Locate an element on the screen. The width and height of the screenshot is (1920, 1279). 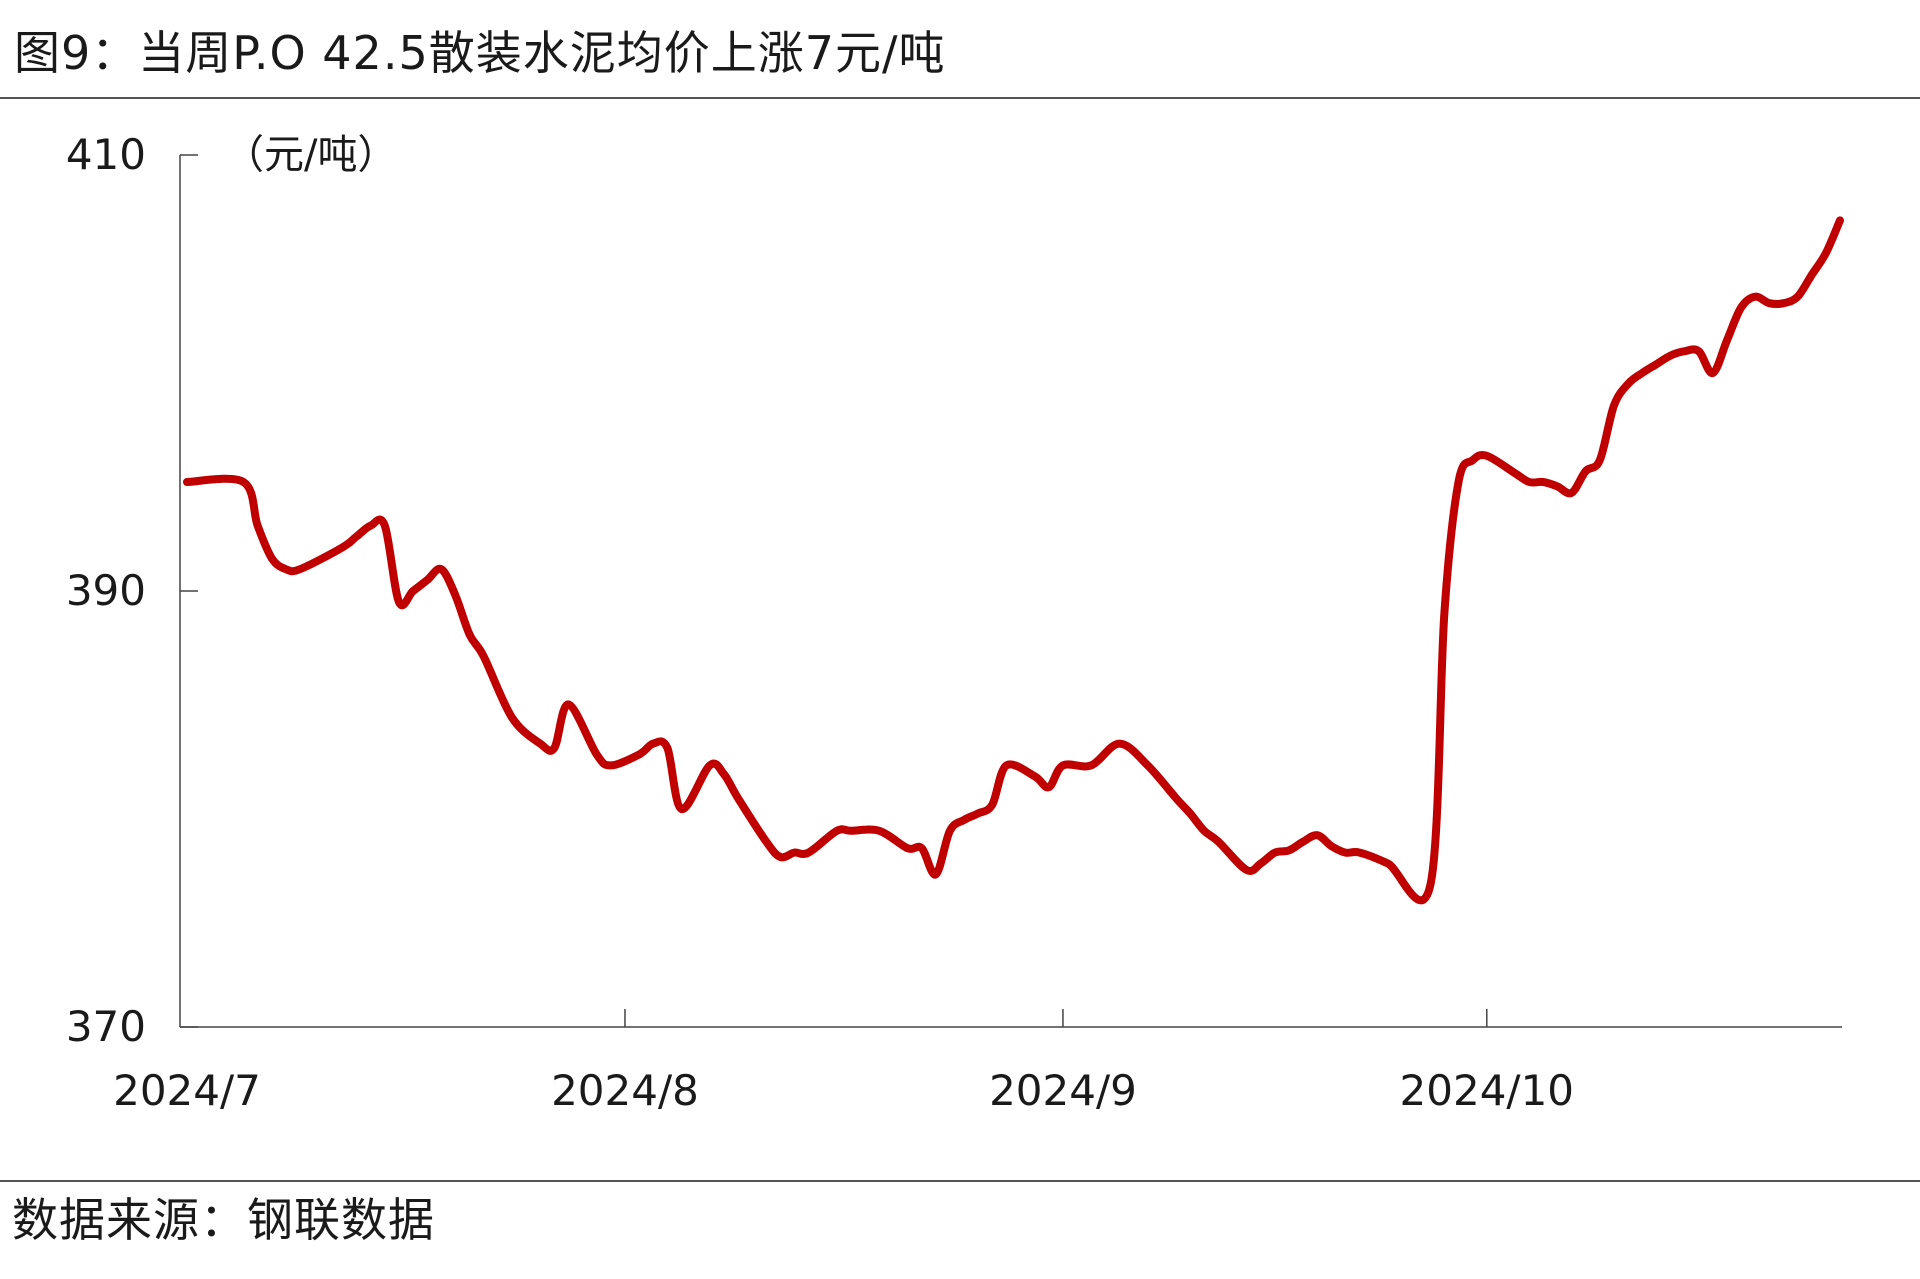
y-axis-unit-label: （元/吨） is located at coordinates (310, 155).